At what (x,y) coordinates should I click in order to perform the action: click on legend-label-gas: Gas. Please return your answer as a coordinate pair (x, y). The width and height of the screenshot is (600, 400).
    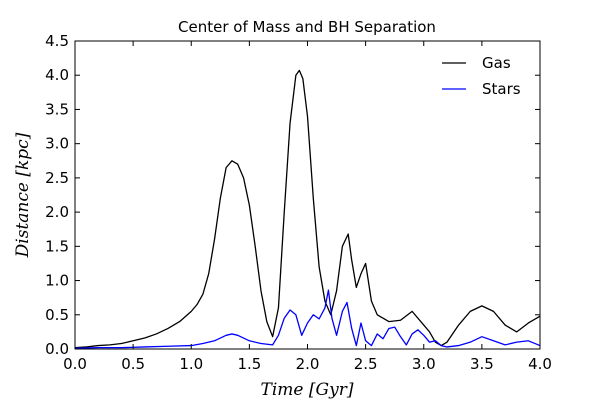
    Looking at the image, I should click on (496, 63).